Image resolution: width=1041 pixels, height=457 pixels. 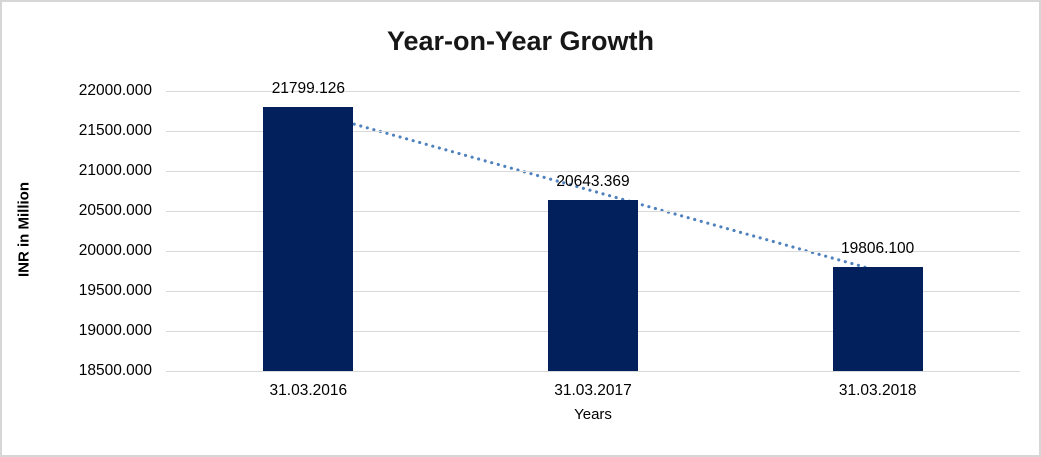 What do you see at coordinates (115, 330) in the screenshot?
I see `y-tick-label: 19000.000` at bounding box center [115, 330].